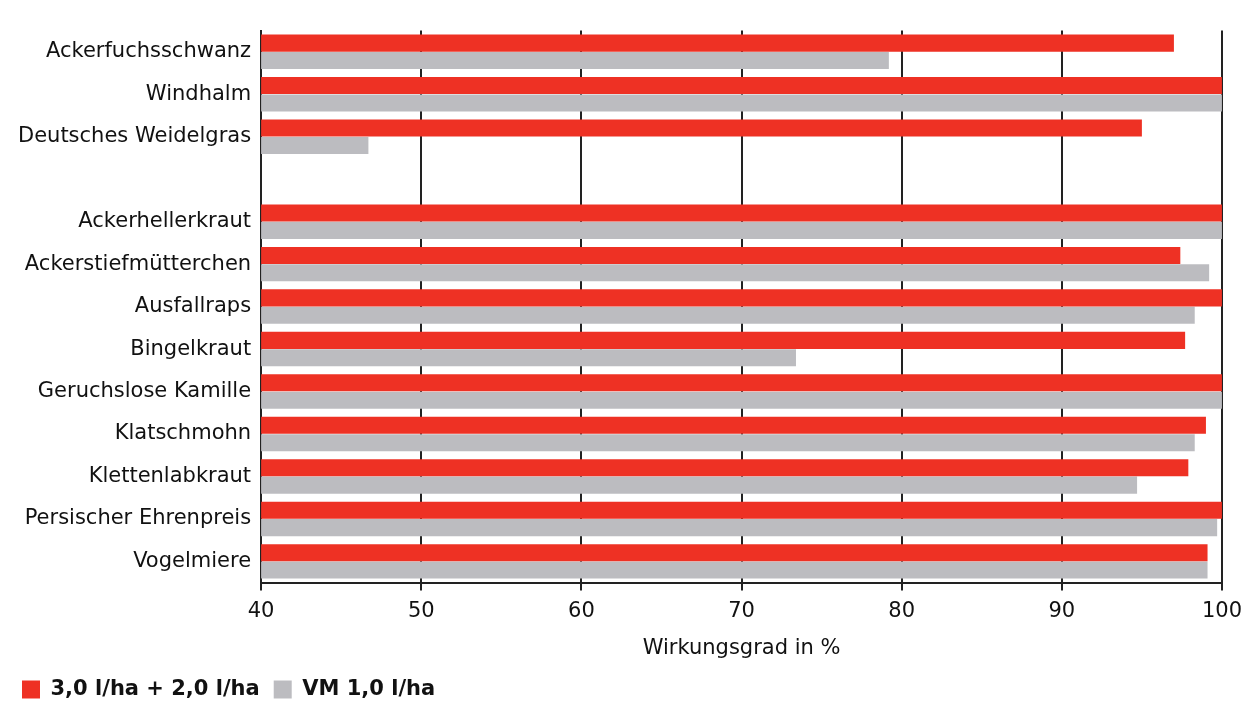  I want to click on x-tick-label: 60, so click(581, 609).